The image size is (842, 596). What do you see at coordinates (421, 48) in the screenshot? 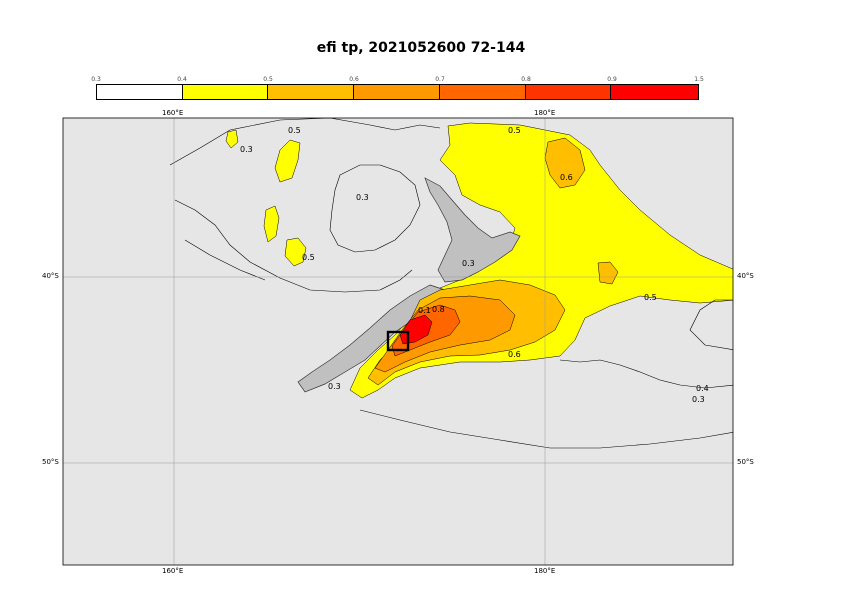
I see `chart-title: efi tp, 2021052600 72-144` at bounding box center [421, 48].